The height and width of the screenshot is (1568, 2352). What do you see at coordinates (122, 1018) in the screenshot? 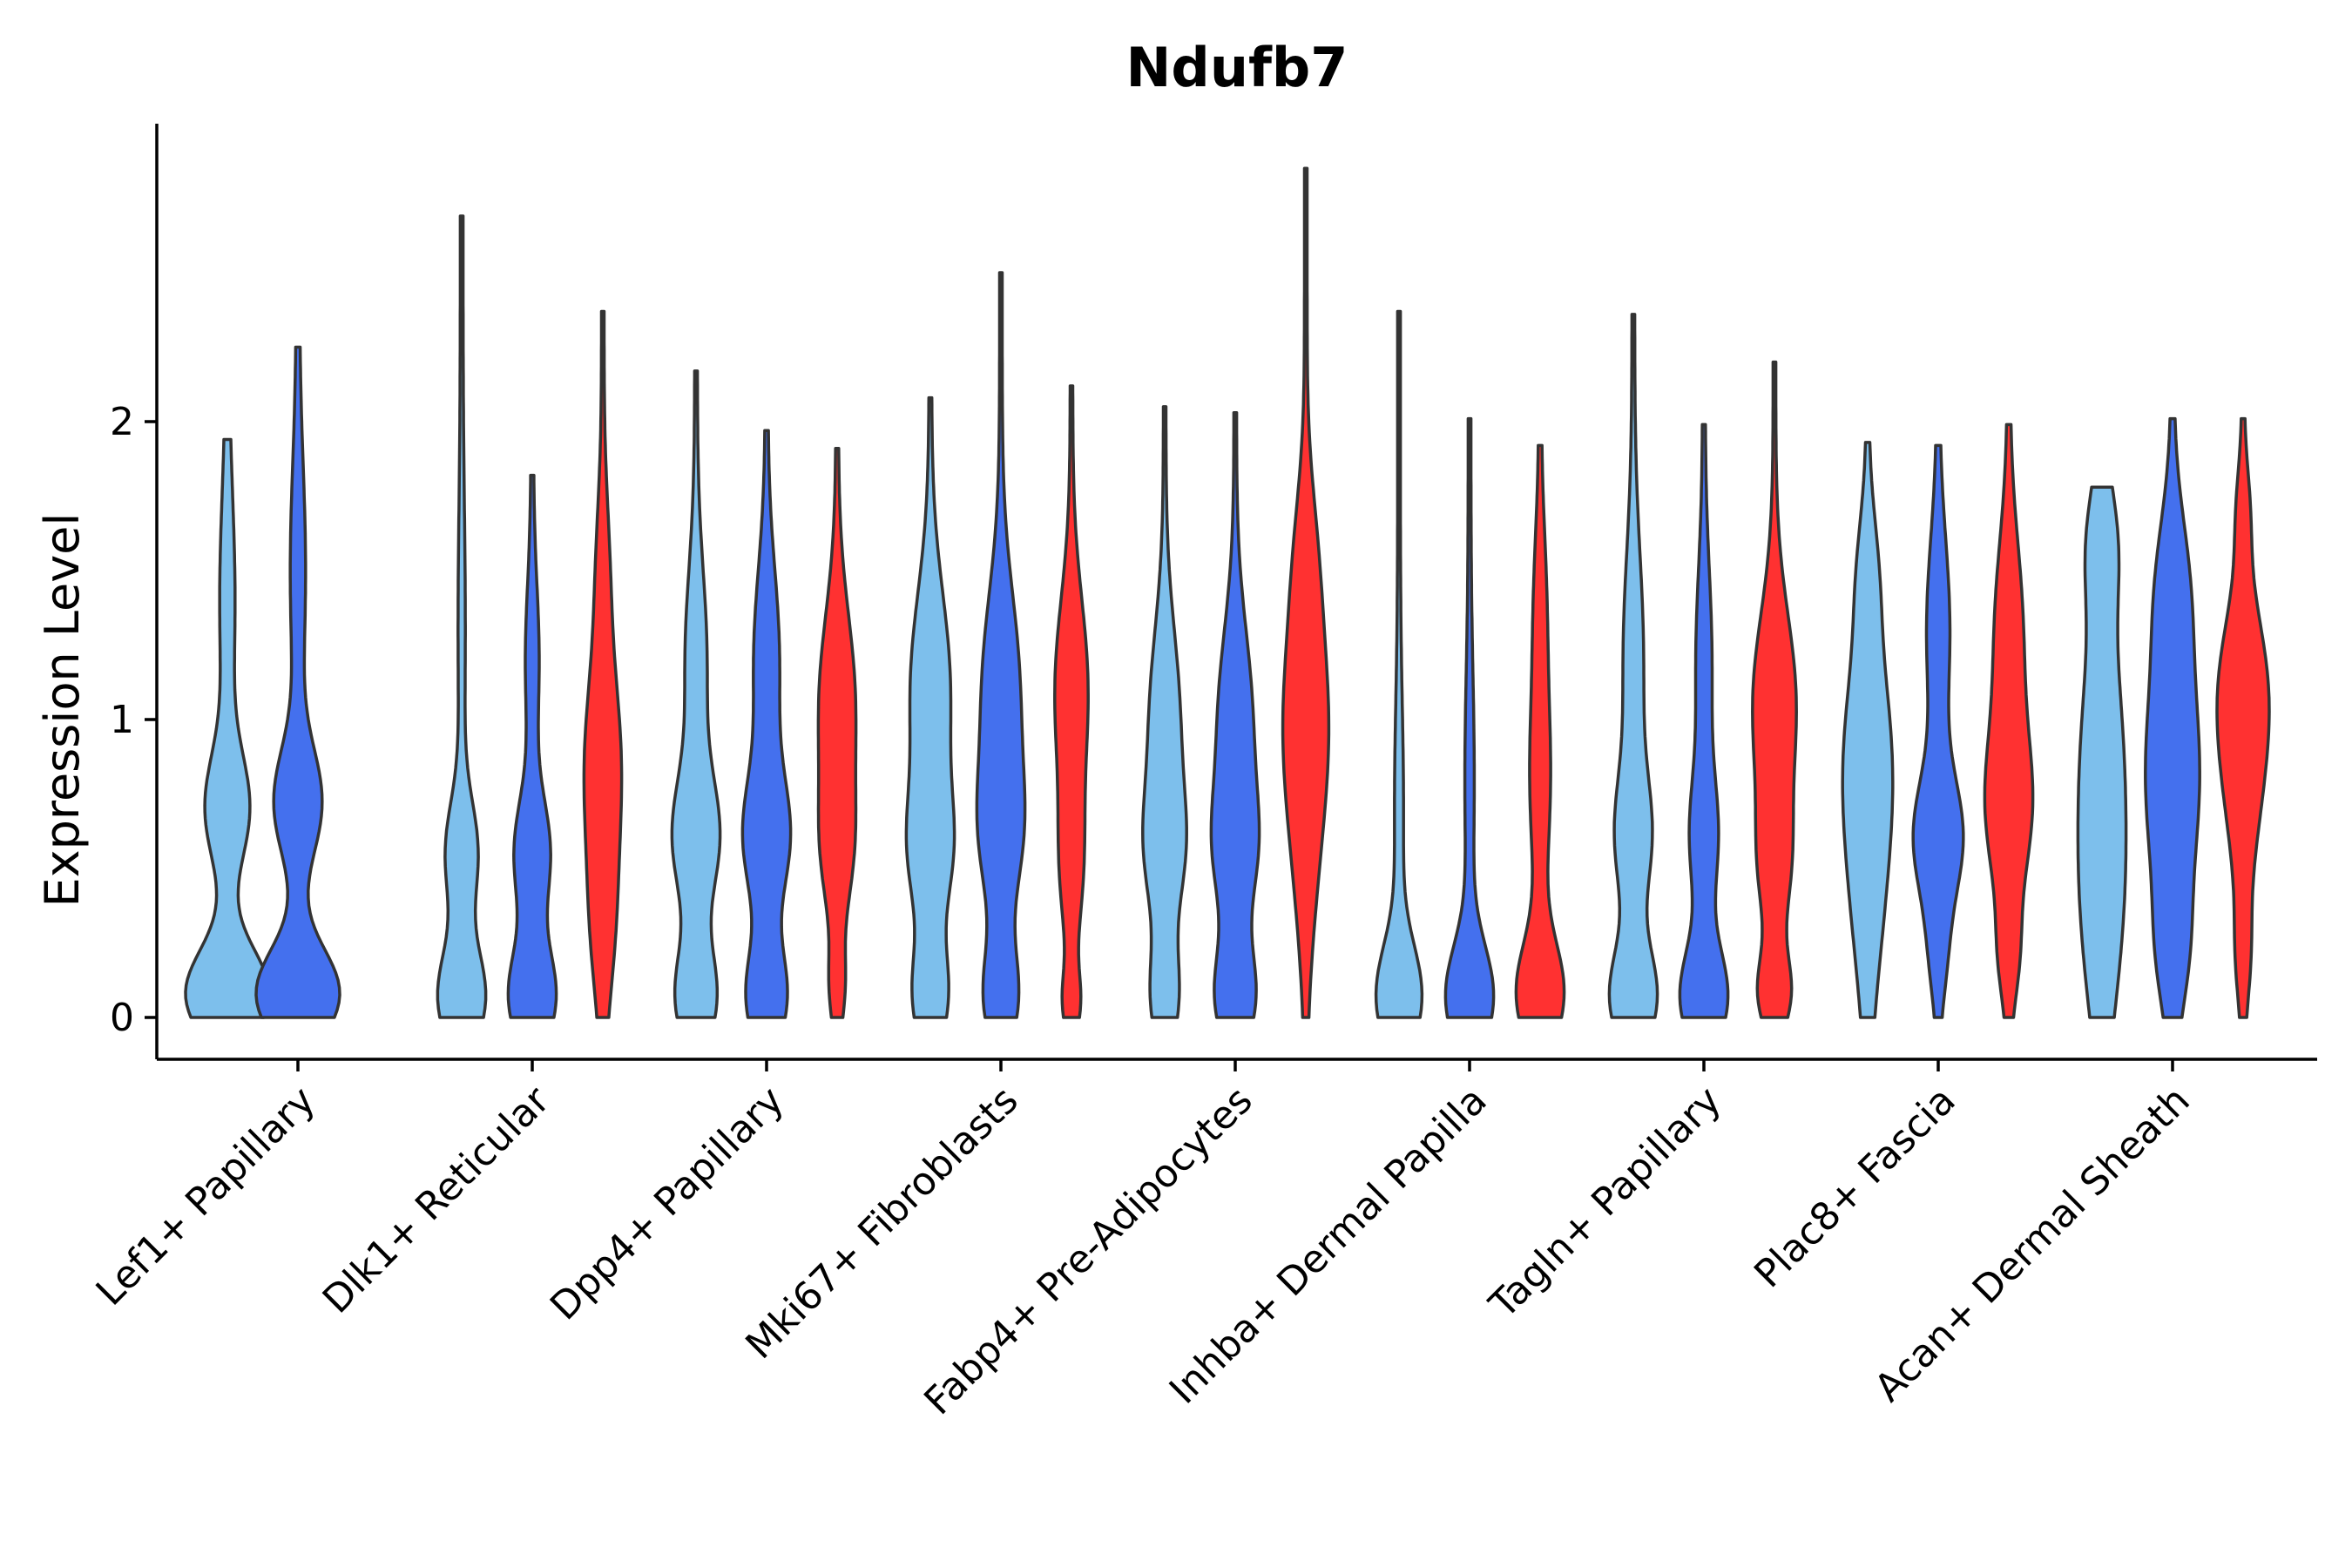
I see `y-tick-label-0: 0` at bounding box center [122, 1018].